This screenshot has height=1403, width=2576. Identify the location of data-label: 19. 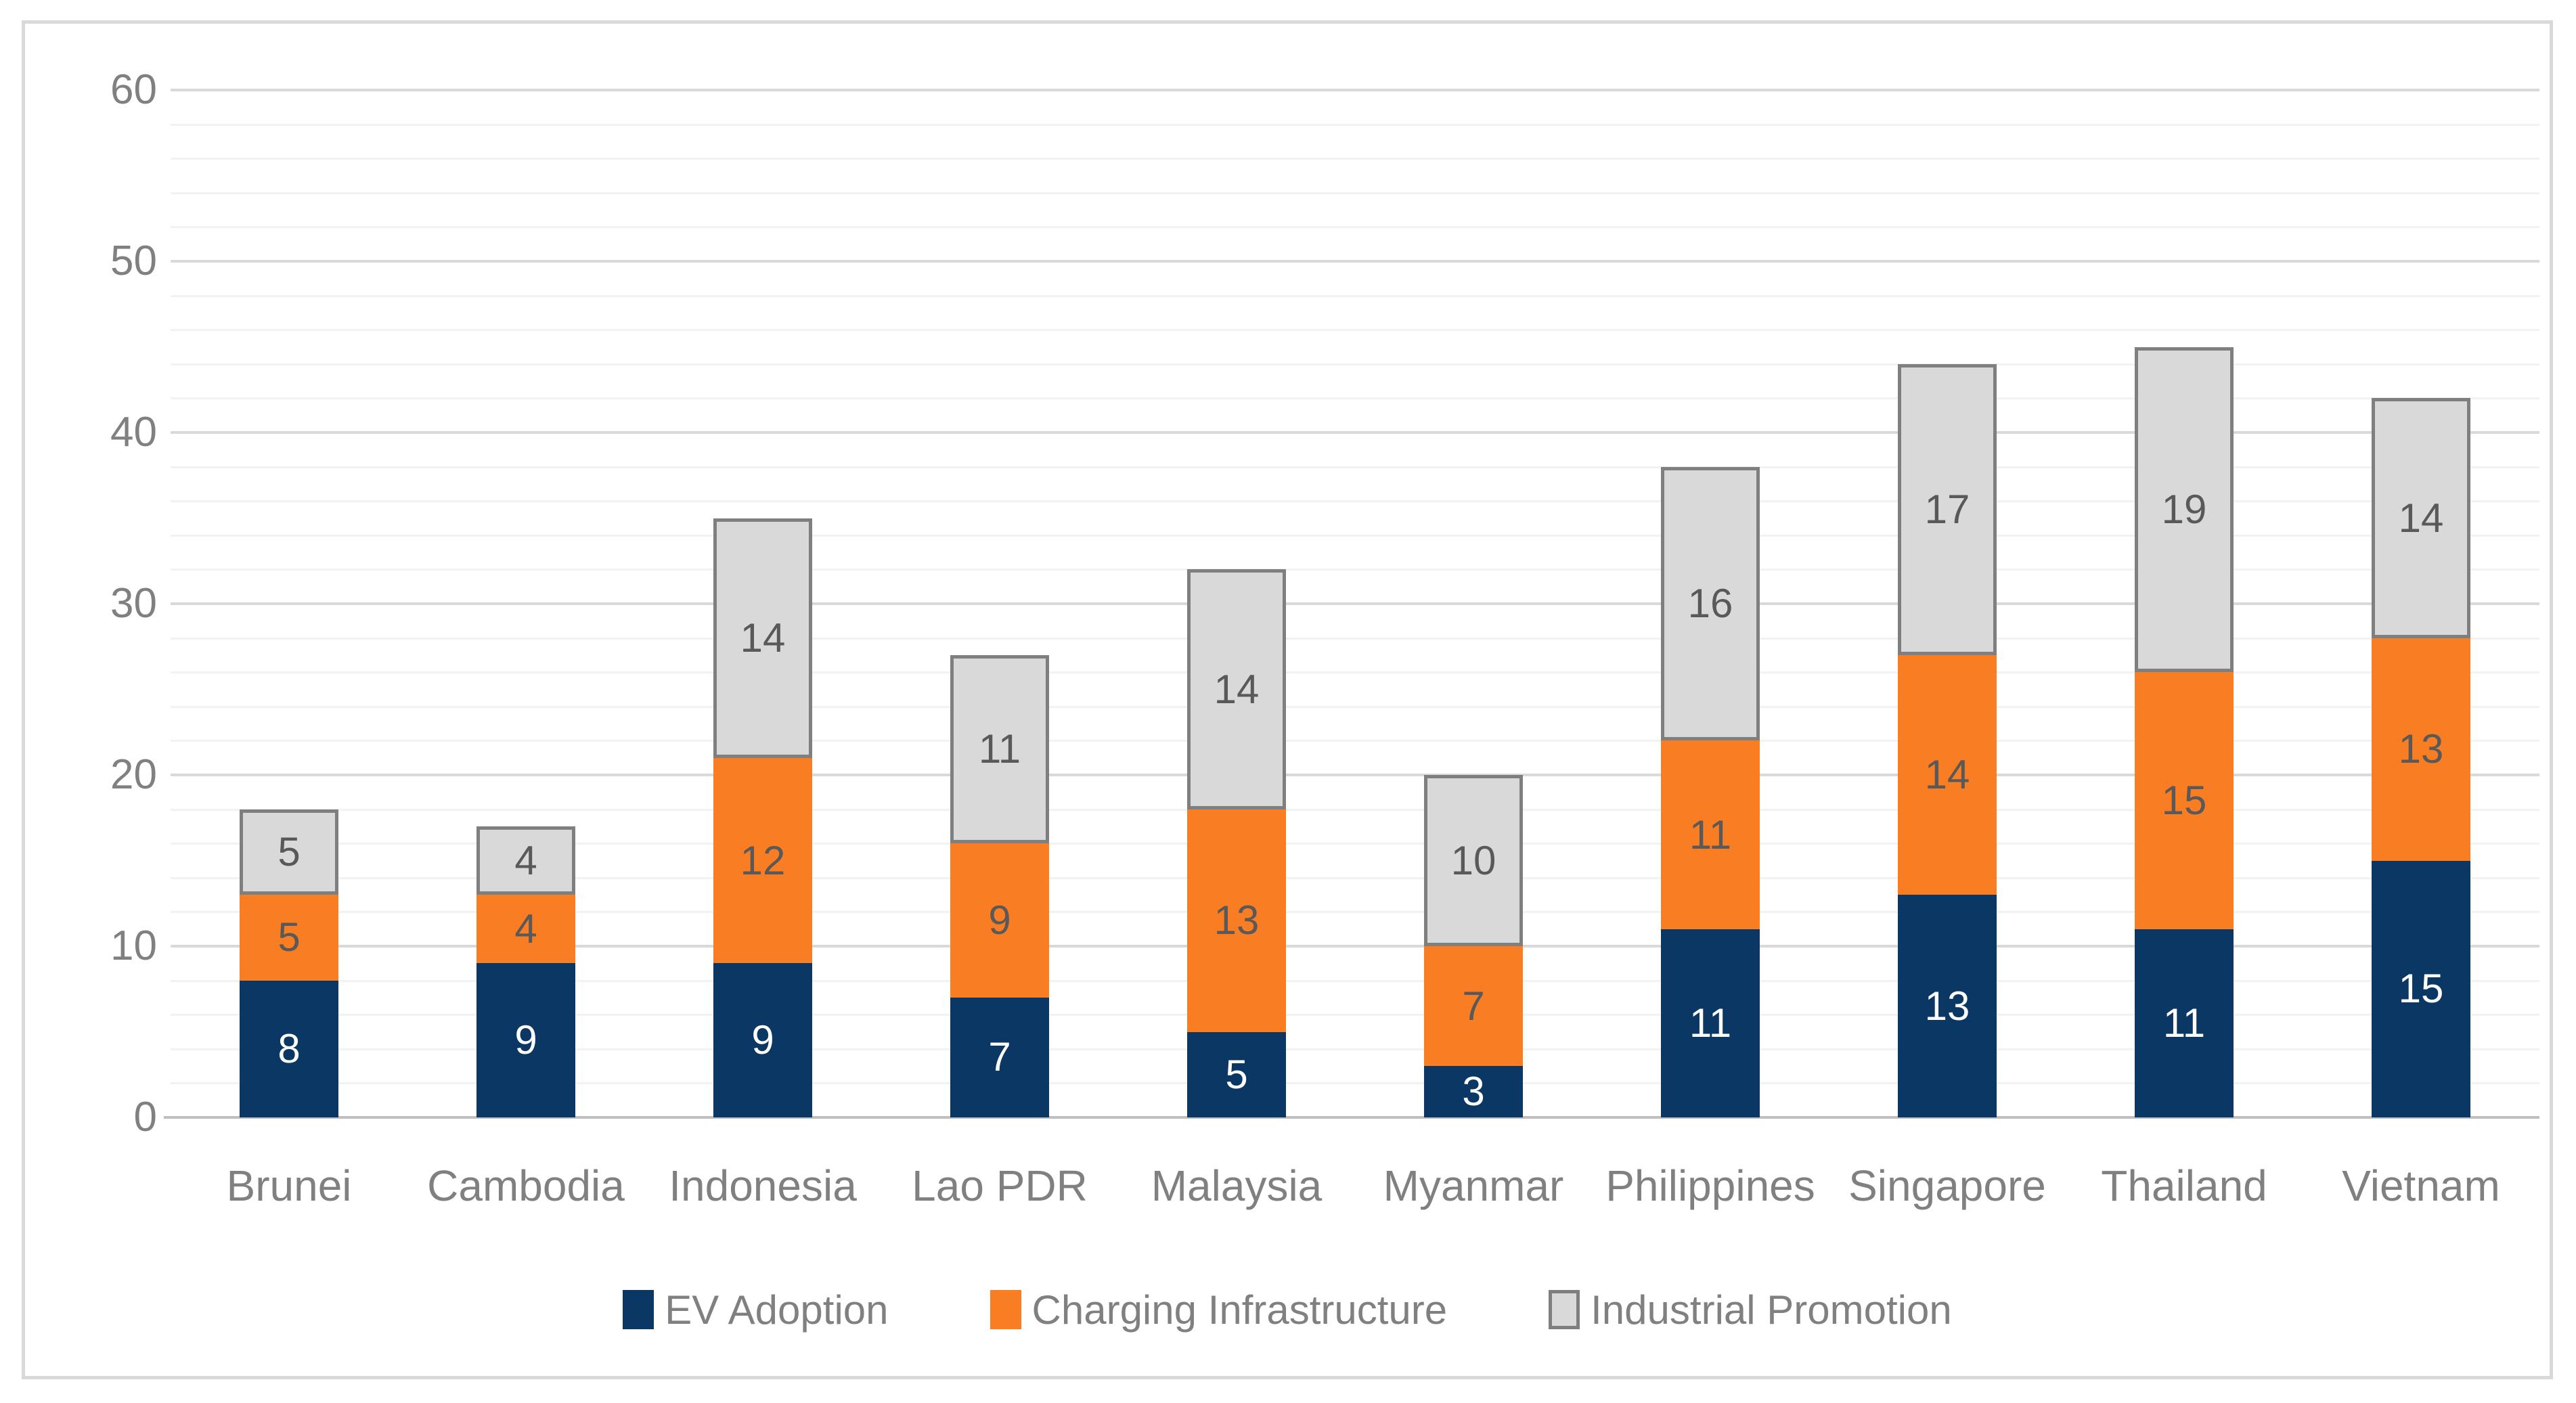
(2184, 509).